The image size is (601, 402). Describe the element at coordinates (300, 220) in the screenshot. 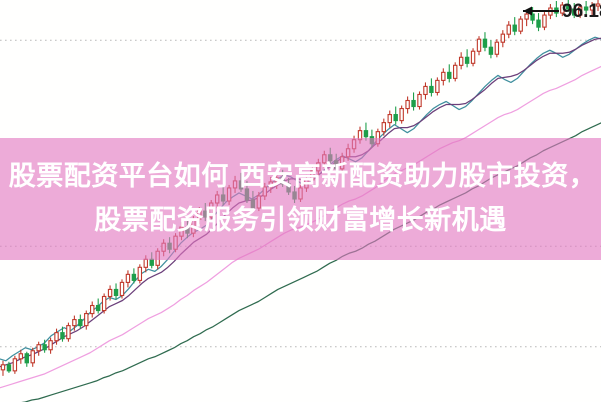

I see `banner-headline-line2: 股票配资服务引领财富增长新机遇` at that location.